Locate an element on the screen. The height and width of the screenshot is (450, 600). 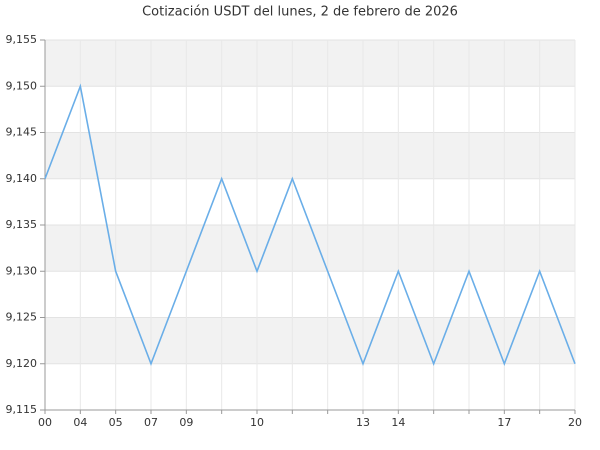
x-tick-label: 00 is located at coordinates (45, 422).